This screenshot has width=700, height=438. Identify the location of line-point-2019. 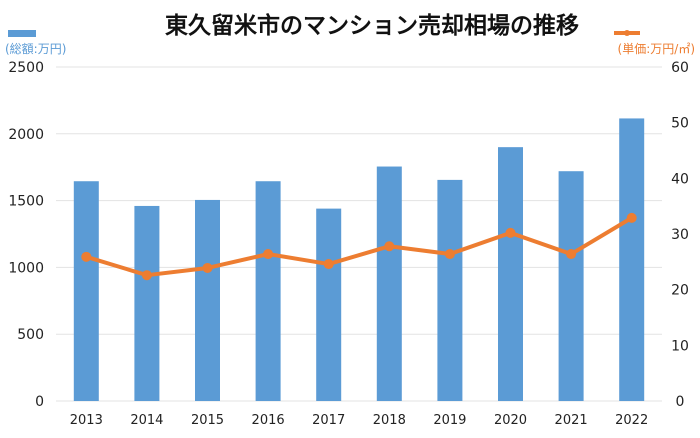
(449, 254).